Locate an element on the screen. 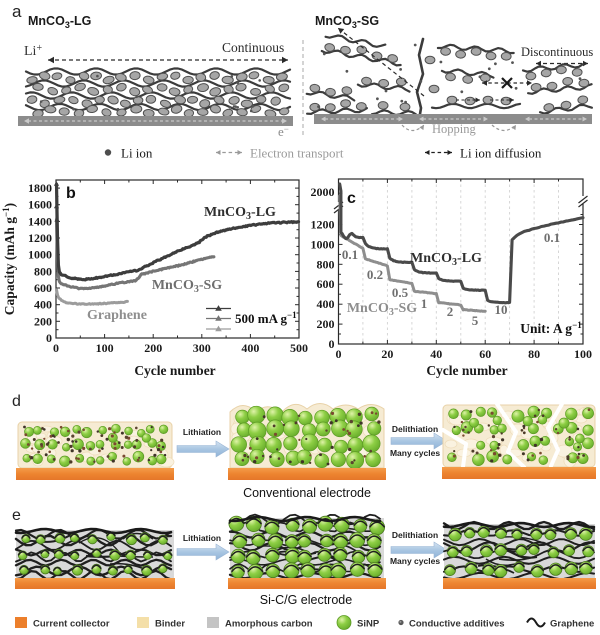 This screenshot has width=600, height=635. svg-text: Discontinuous is located at coordinates (557, 52).